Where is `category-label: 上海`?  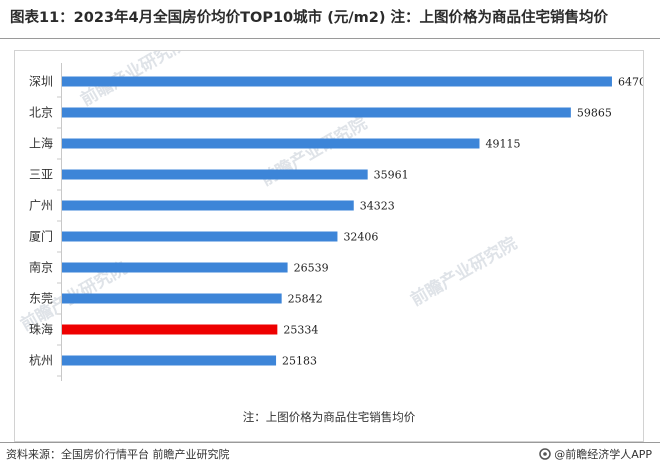
category-label: 上海 is located at coordinates (41, 143).